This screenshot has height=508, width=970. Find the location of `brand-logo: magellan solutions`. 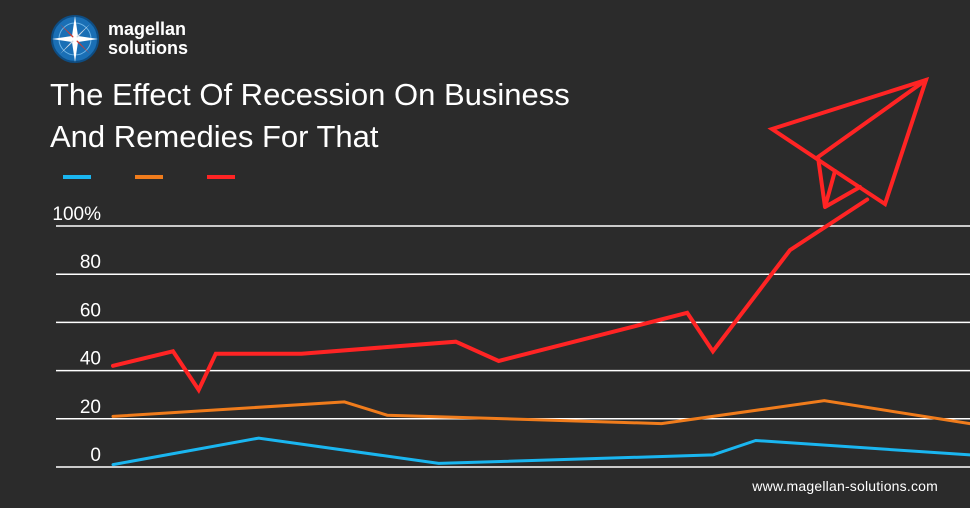

brand-logo: magellan solutions is located at coordinates (119, 39).